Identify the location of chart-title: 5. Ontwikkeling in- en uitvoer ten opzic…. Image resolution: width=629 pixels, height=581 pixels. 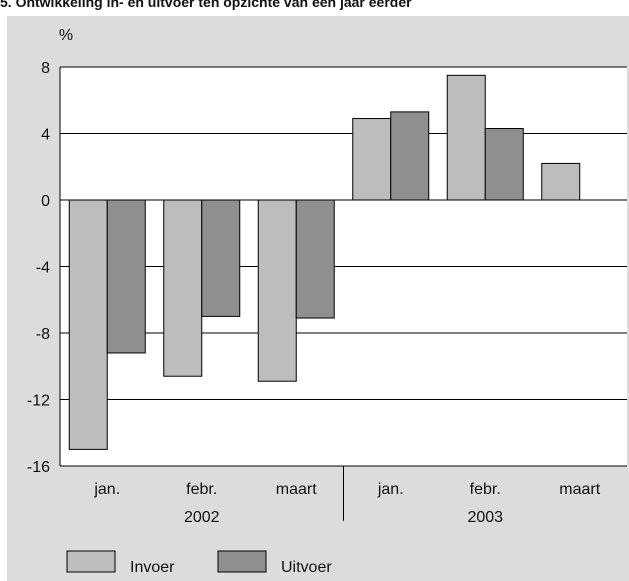
(206, 5).